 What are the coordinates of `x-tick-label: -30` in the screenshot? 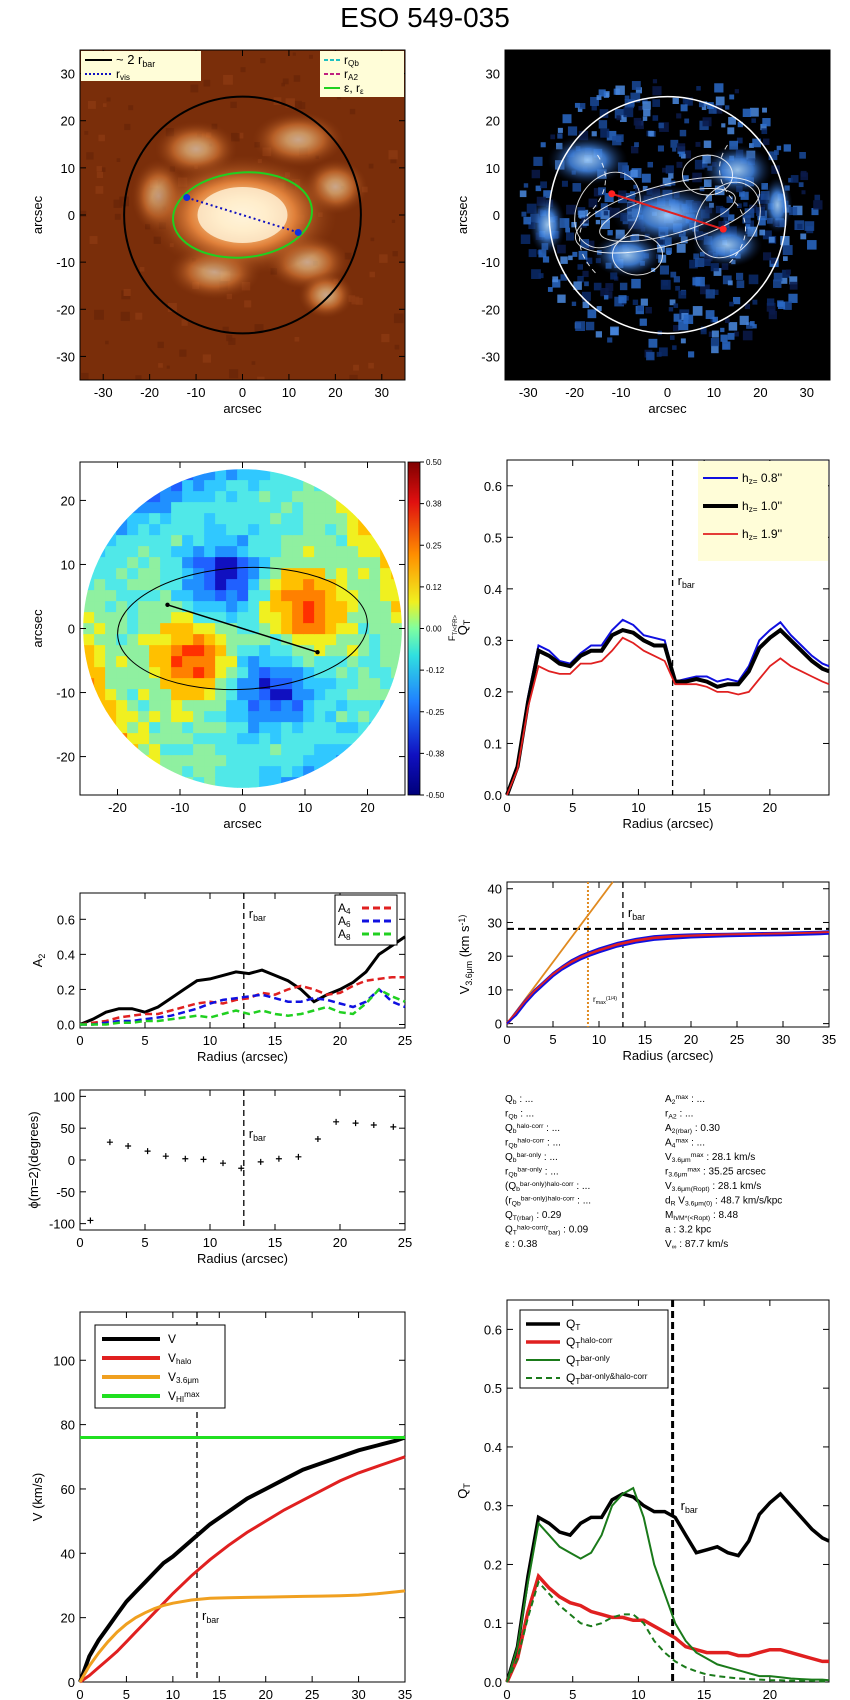 It's located at (103, 392).